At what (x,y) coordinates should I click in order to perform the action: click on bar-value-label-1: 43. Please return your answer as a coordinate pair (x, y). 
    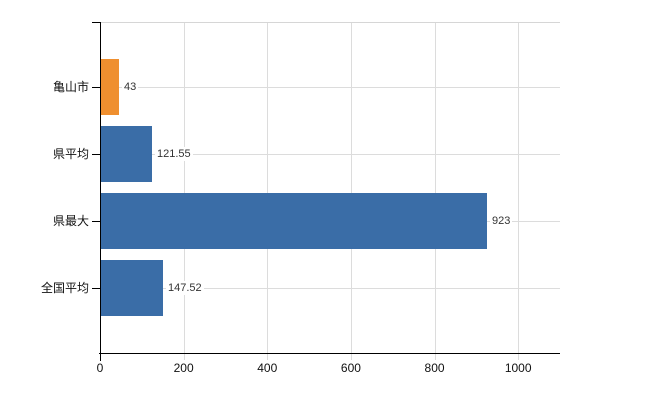
    Looking at the image, I should click on (130, 87).